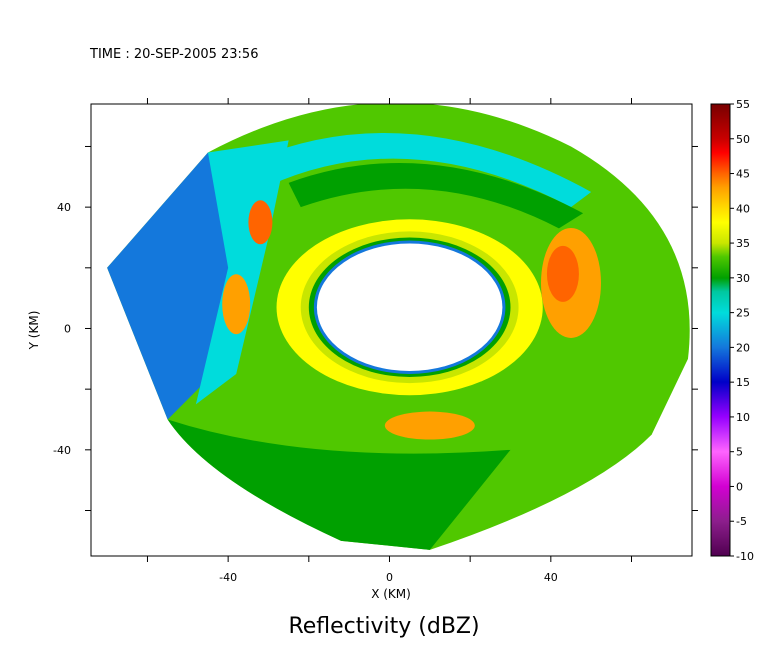 The height and width of the screenshot is (662, 768). What do you see at coordinates (720, 330) in the screenshot?
I see `colorbar` at bounding box center [720, 330].